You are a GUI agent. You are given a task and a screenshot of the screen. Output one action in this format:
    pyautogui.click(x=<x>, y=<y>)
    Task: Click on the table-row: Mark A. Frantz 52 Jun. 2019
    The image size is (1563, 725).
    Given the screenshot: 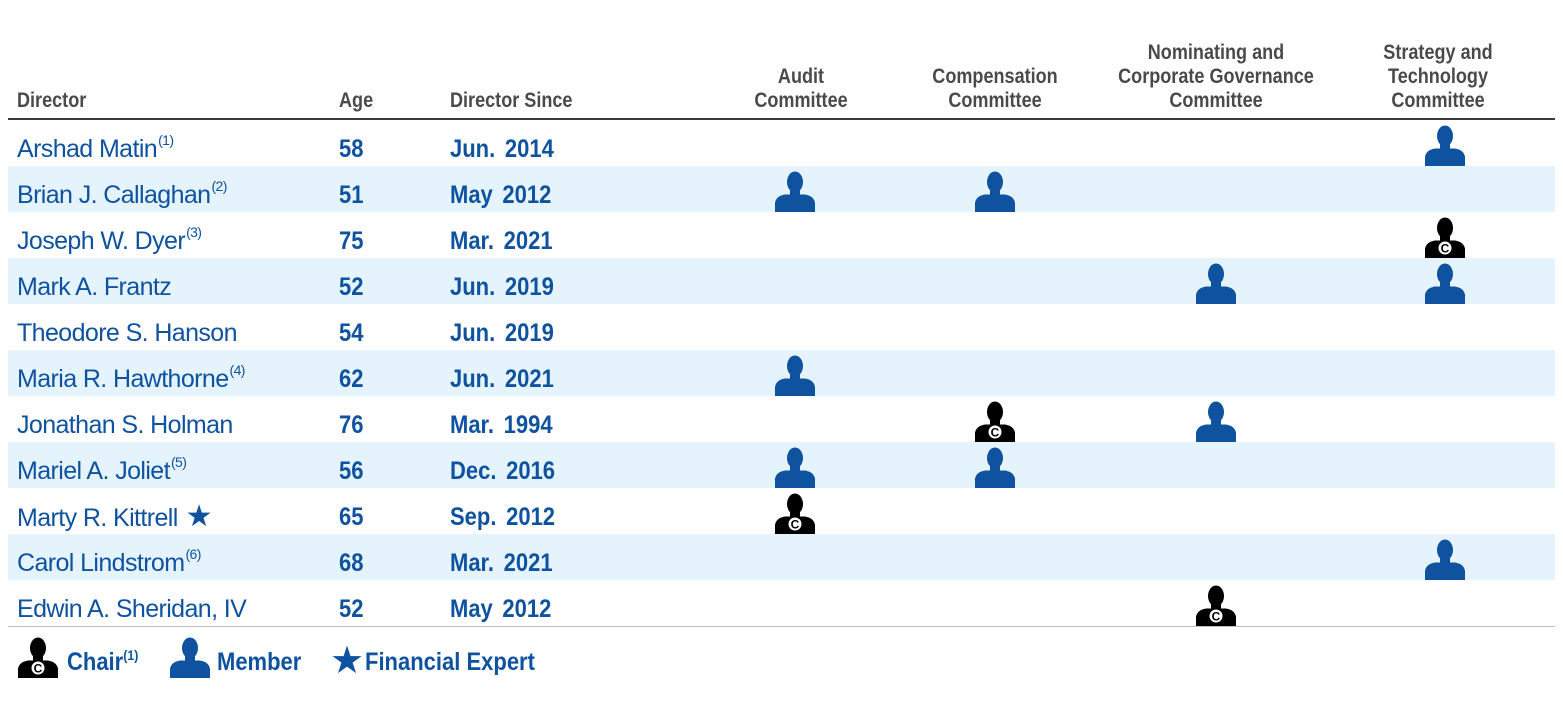 What is the action you would take?
    pyautogui.click(x=781, y=281)
    